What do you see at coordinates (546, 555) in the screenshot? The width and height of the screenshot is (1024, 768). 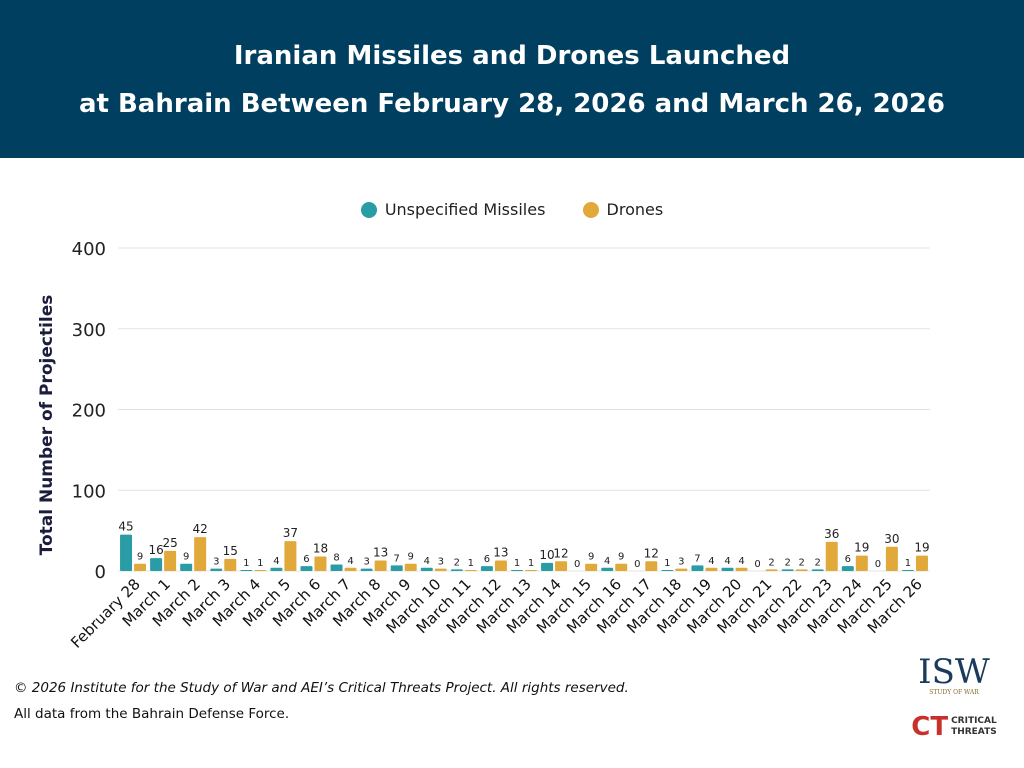 I see `data-label: 10` at bounding box center [546, 555].